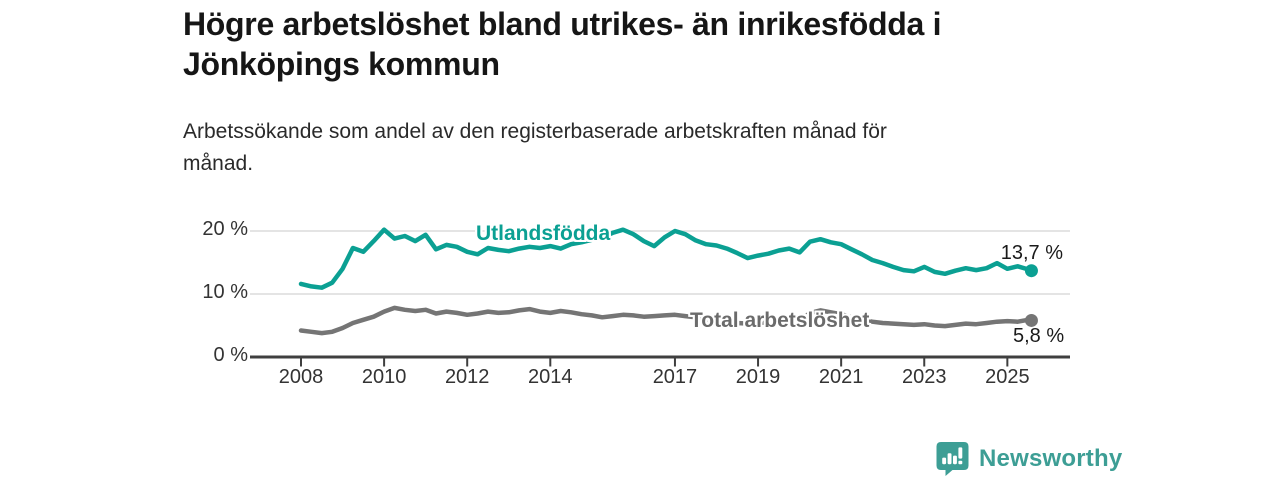 Image resolution: width=1280 pixels, height=480 pixels. Describe the element at coordinates (218, 163) in the screenshot. I see `chart-subtitle-line2: månad.` at that location.